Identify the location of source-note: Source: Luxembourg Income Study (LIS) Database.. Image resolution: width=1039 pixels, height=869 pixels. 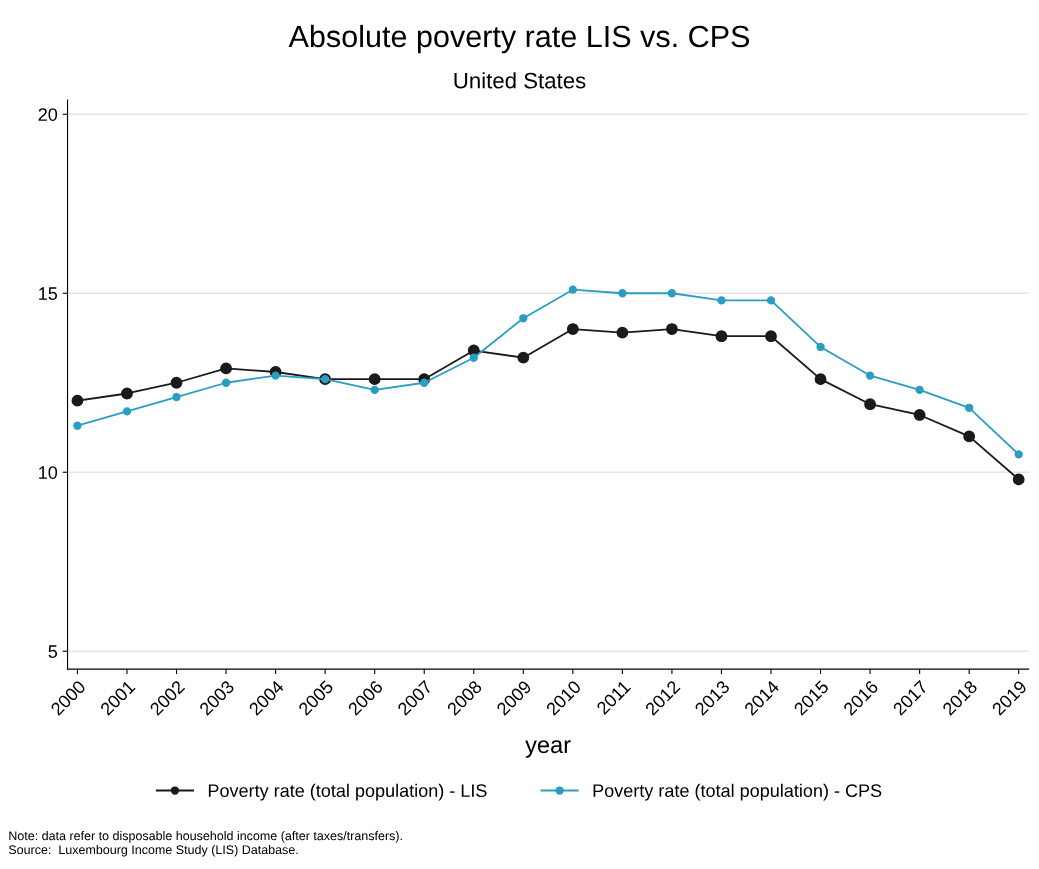
(153, 850).